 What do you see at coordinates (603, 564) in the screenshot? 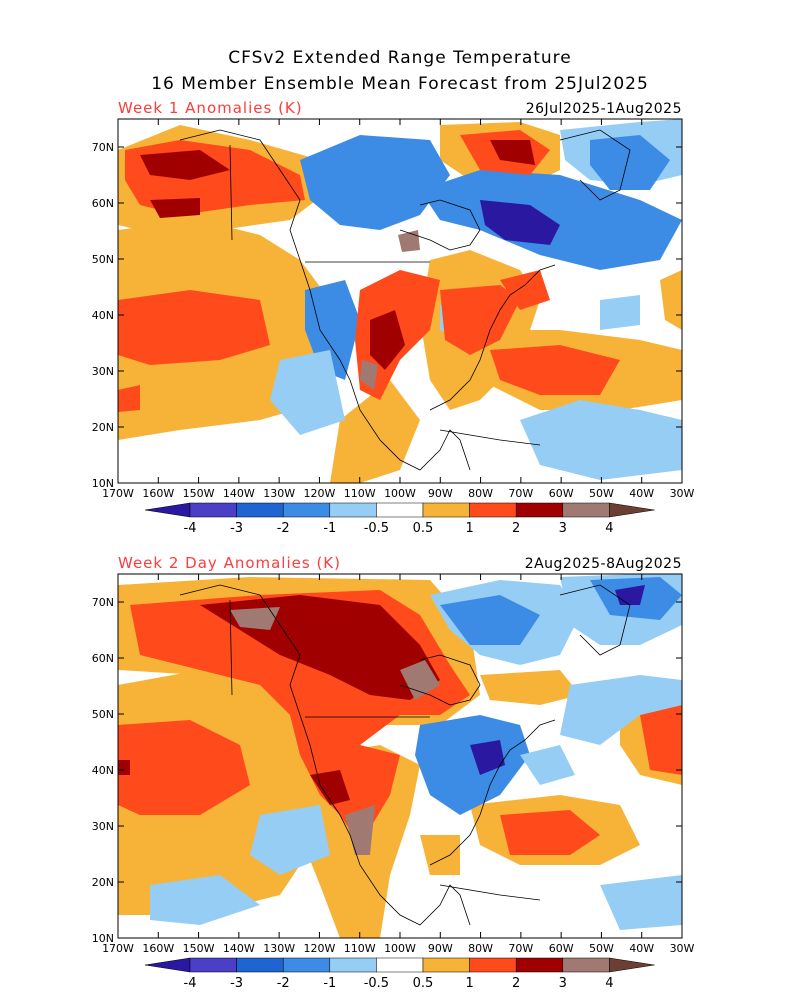
I see `panel2-dates: 2Aug2025-8Aug2025` at bounding box center [603, 564].